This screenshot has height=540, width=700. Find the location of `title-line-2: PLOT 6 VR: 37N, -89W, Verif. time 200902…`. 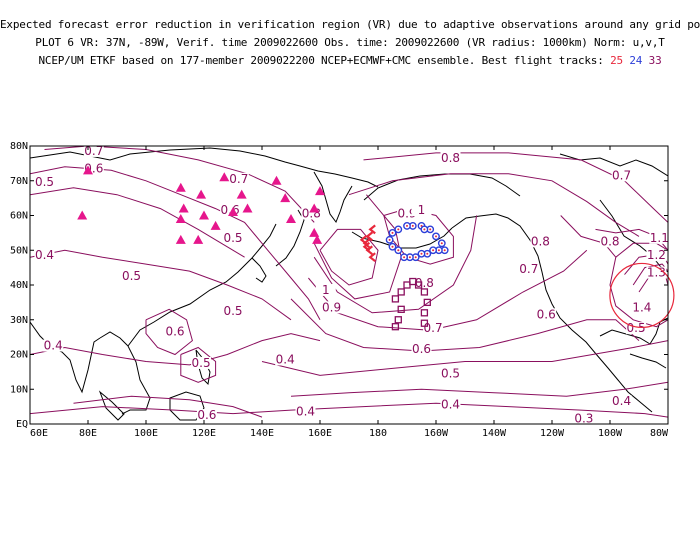

title-line-2: PLOT 6 VR: 37N, -89W, Verif. time 200902… is located at coordinates (350, 42).